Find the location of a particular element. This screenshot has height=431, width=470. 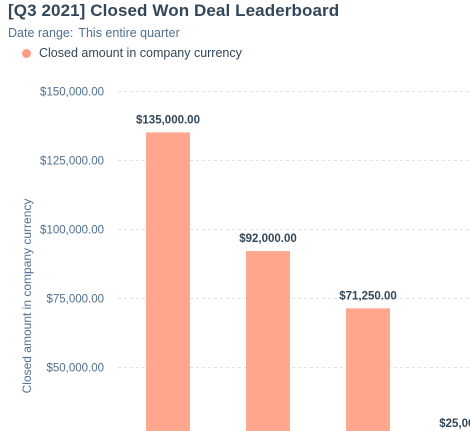

y-tick-label: $100,000.00 is located at coordinates (72, 231).